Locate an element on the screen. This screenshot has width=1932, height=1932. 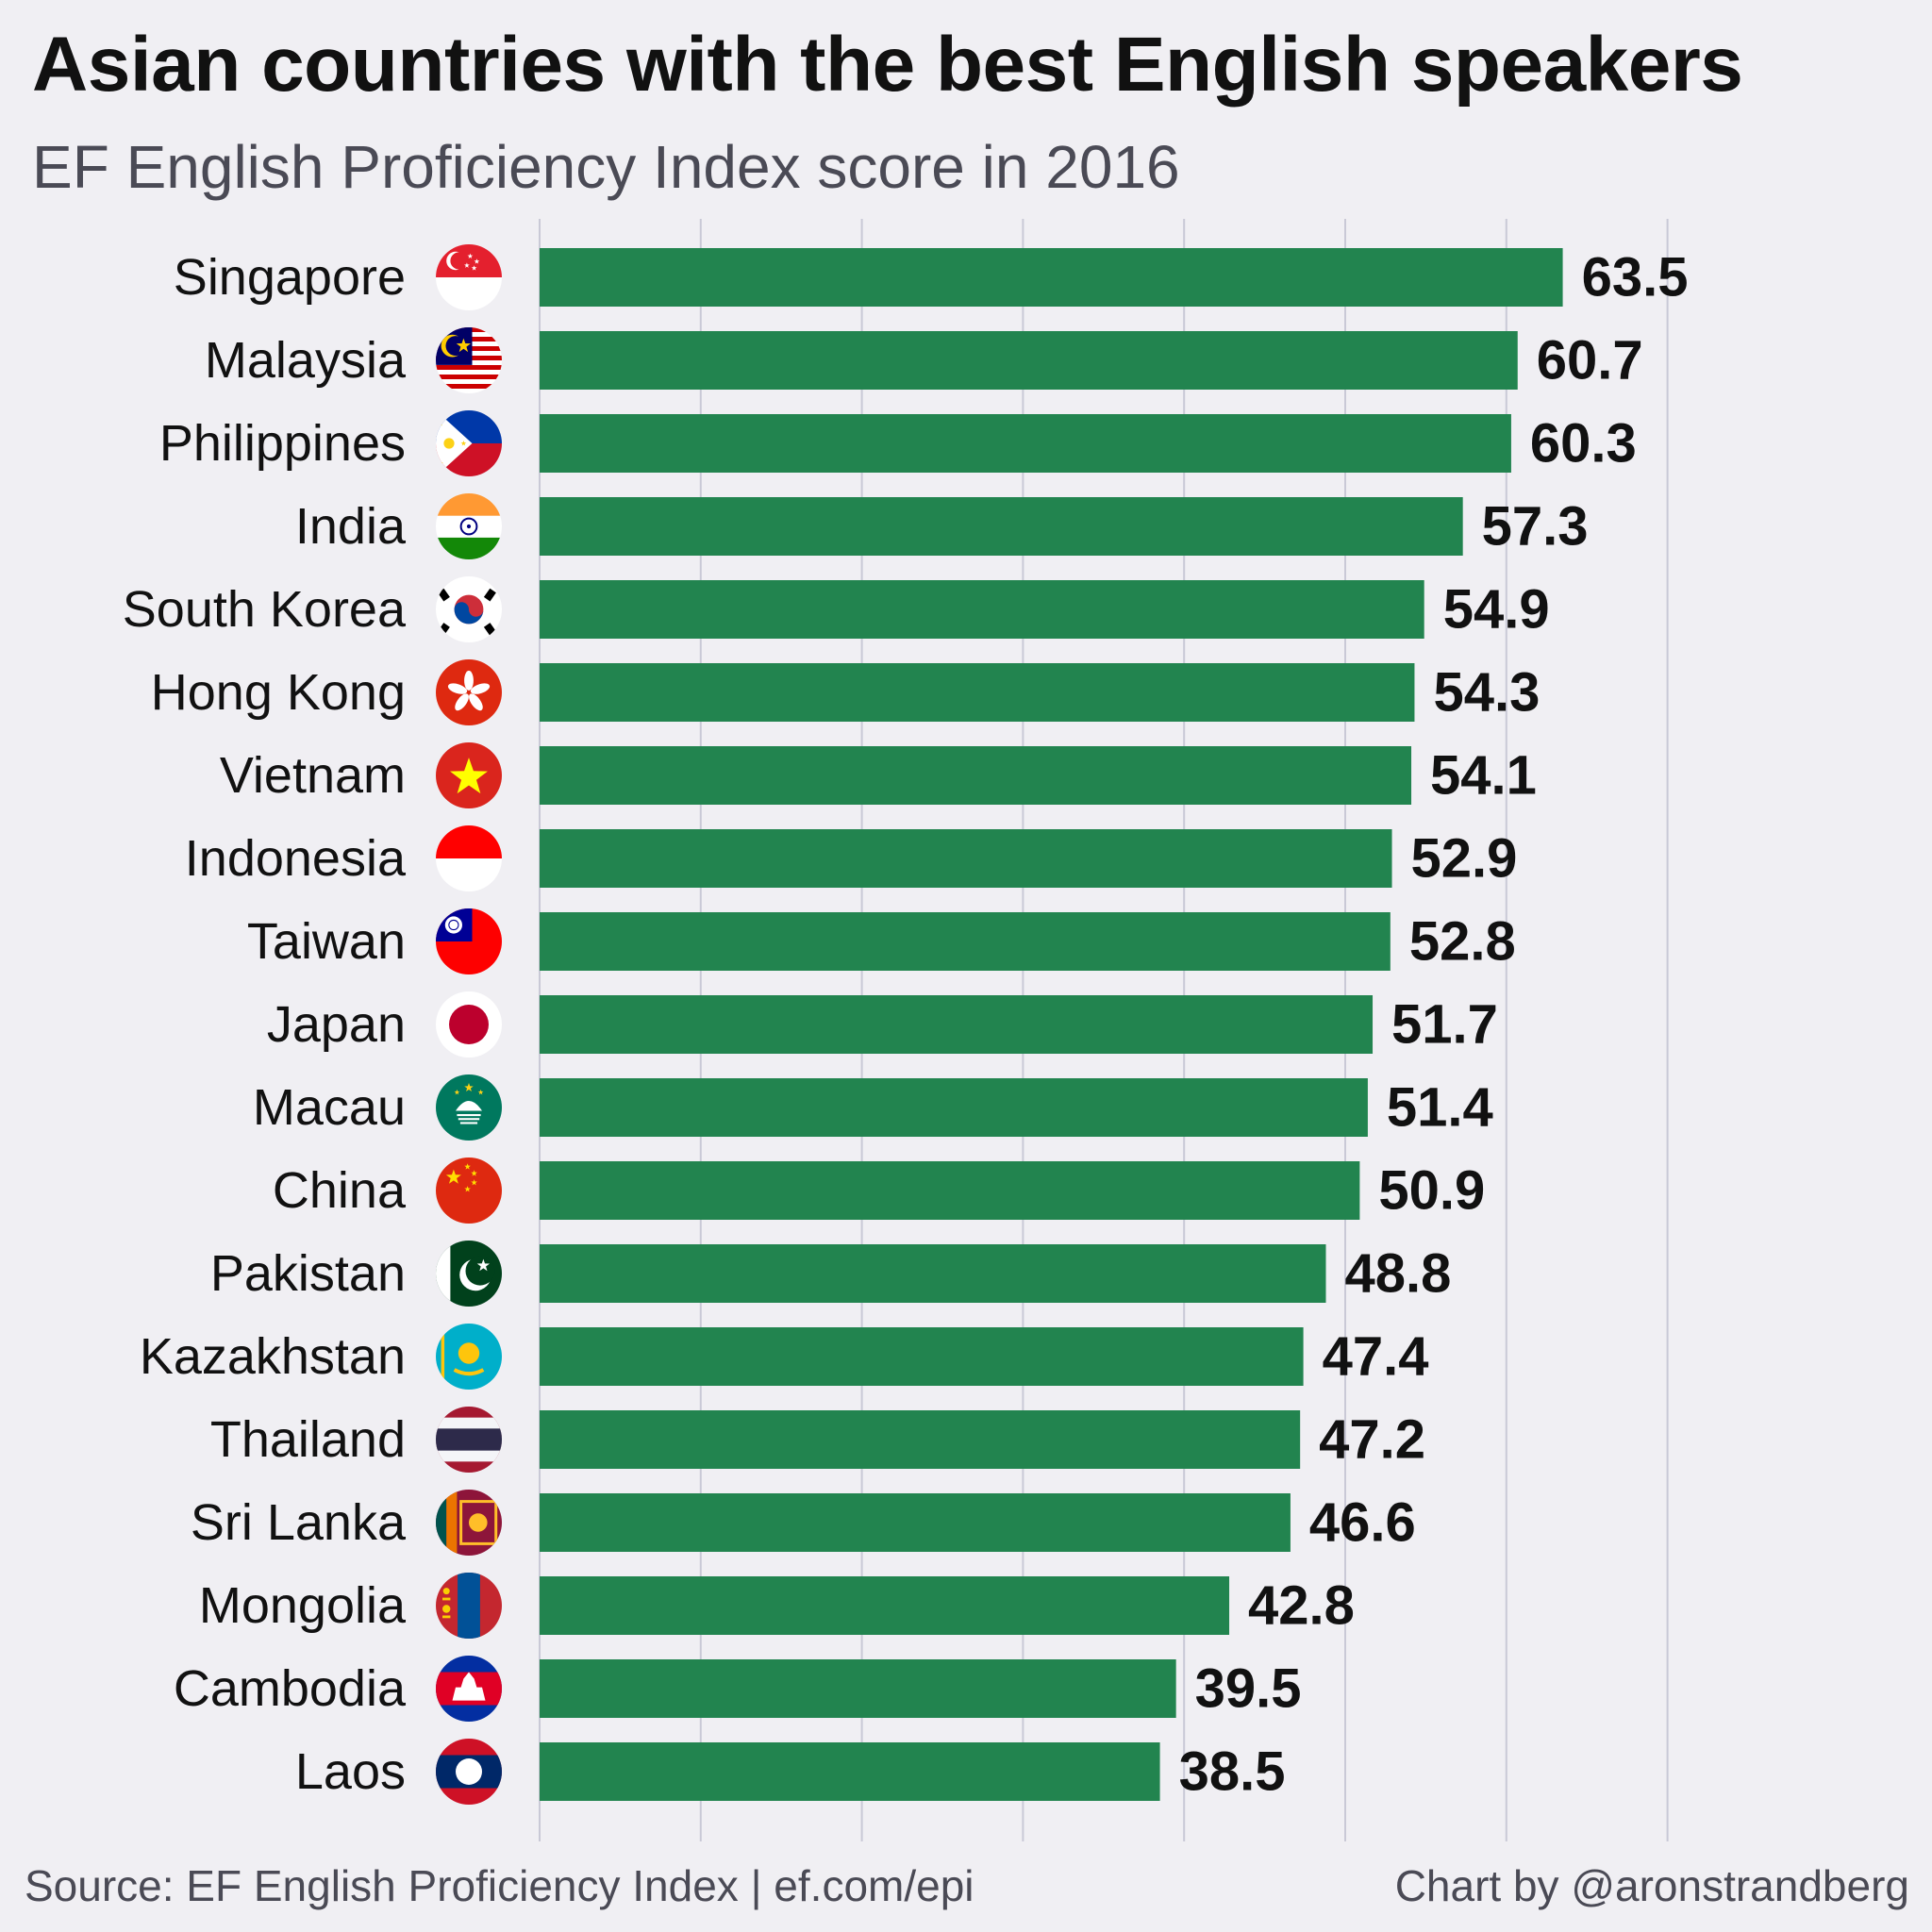
china-flag-icon is located at coordinates (469, 1191).